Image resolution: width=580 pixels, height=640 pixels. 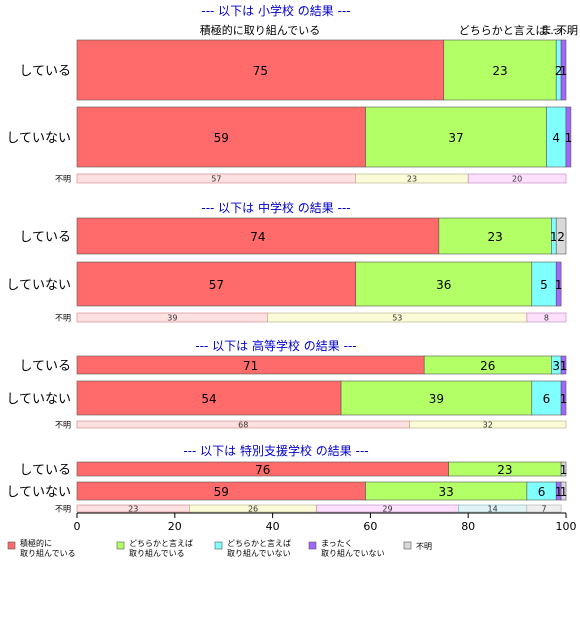 What do you see at coordinates (275, 10) in the screenshot?
I see `panel-title: --- 以下は 小学校 の結果 ---` at bounding box center [275, 10].